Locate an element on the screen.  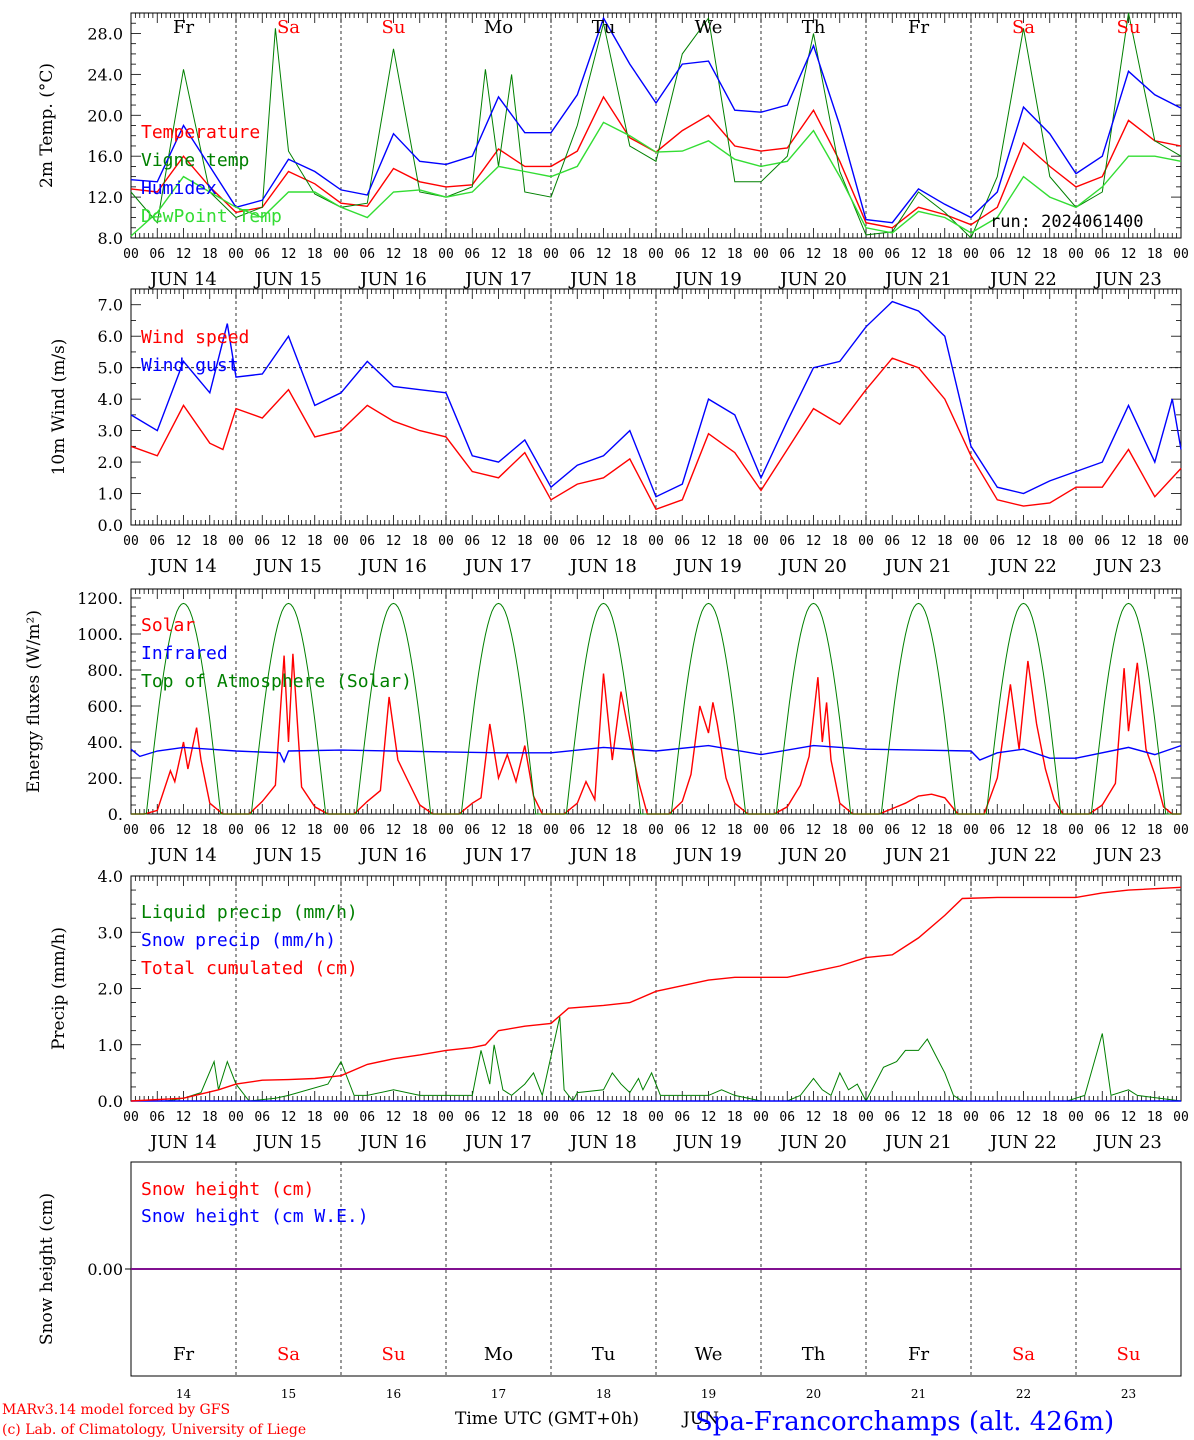
y-tick-label: 20.0 is located at coordinates (105, 115).